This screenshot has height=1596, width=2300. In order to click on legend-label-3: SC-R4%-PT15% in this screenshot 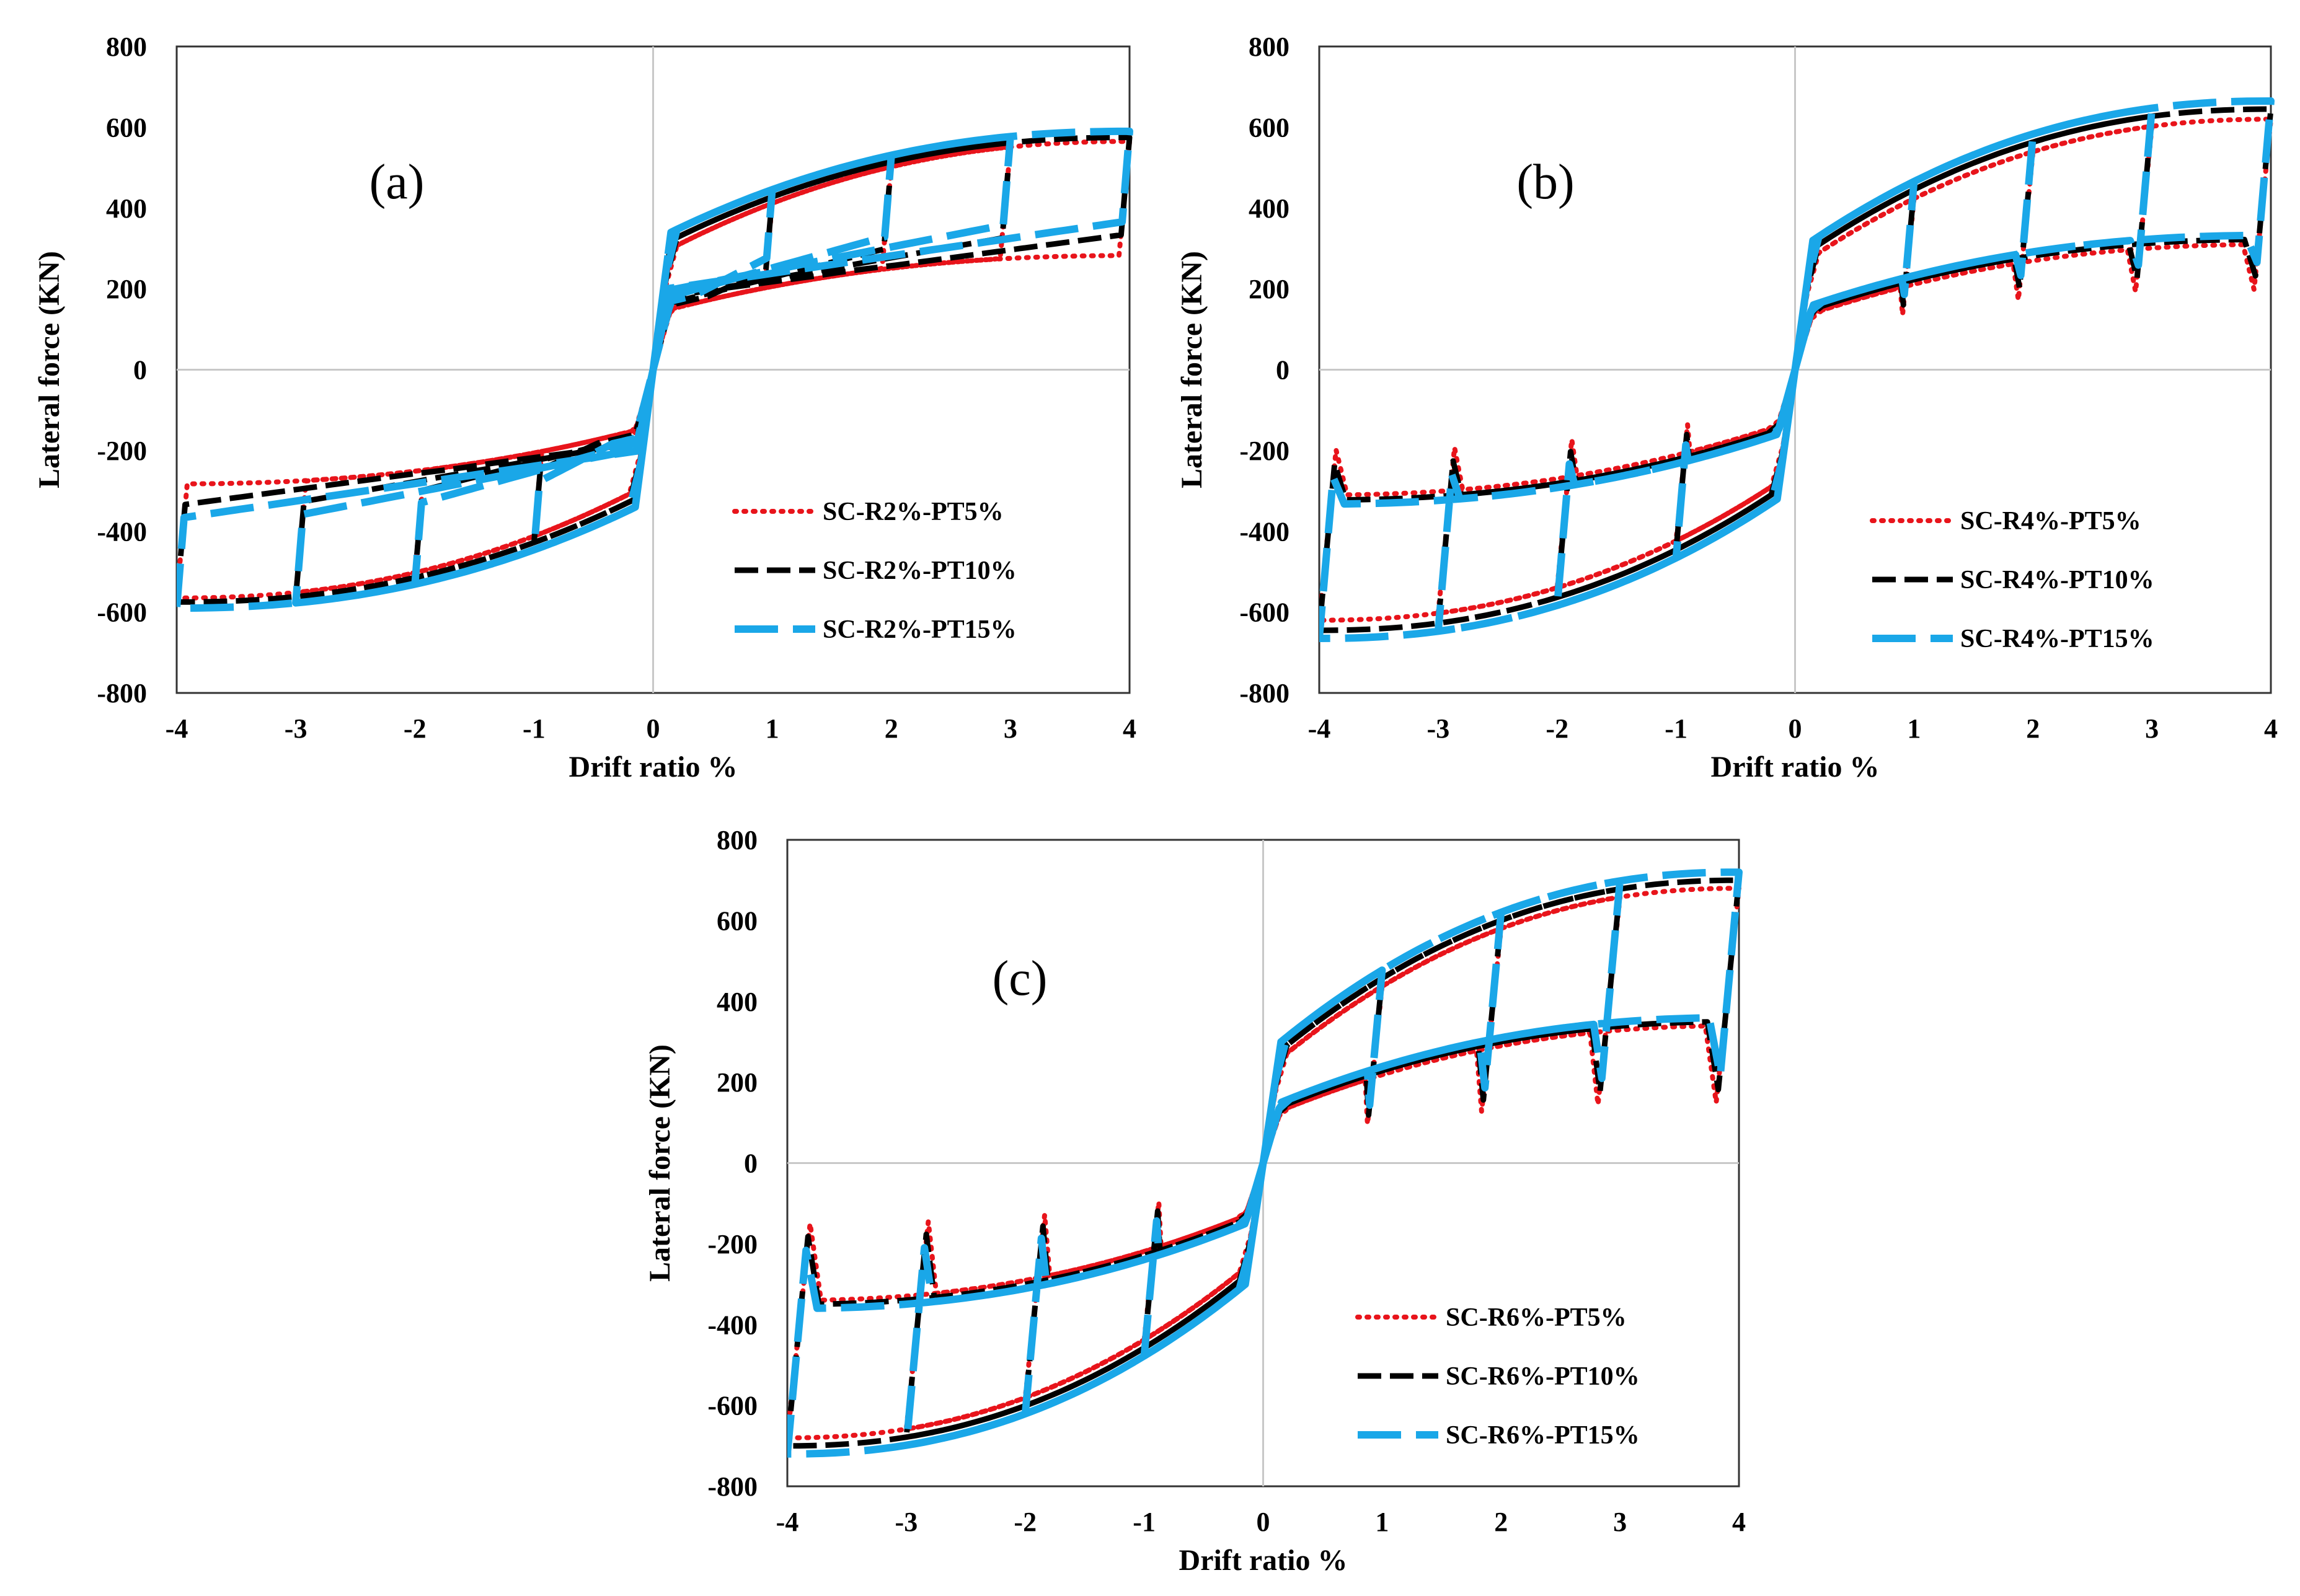, I will do `click(2057, 639)`.